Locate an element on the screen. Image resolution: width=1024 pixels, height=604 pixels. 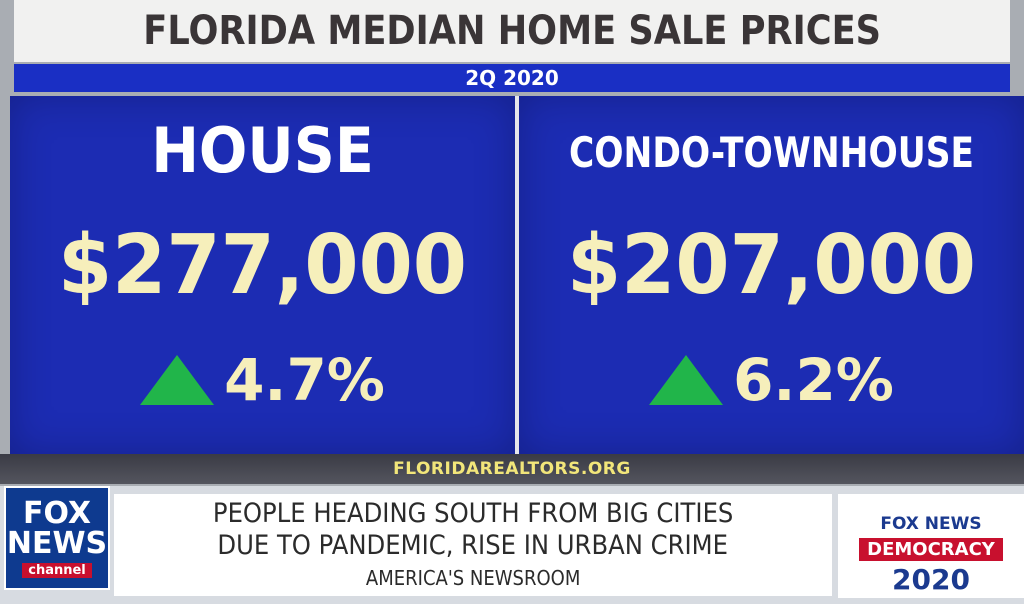
source-bar: FLORIDAREALTORS.ORG is located at coordinates (512, 469).